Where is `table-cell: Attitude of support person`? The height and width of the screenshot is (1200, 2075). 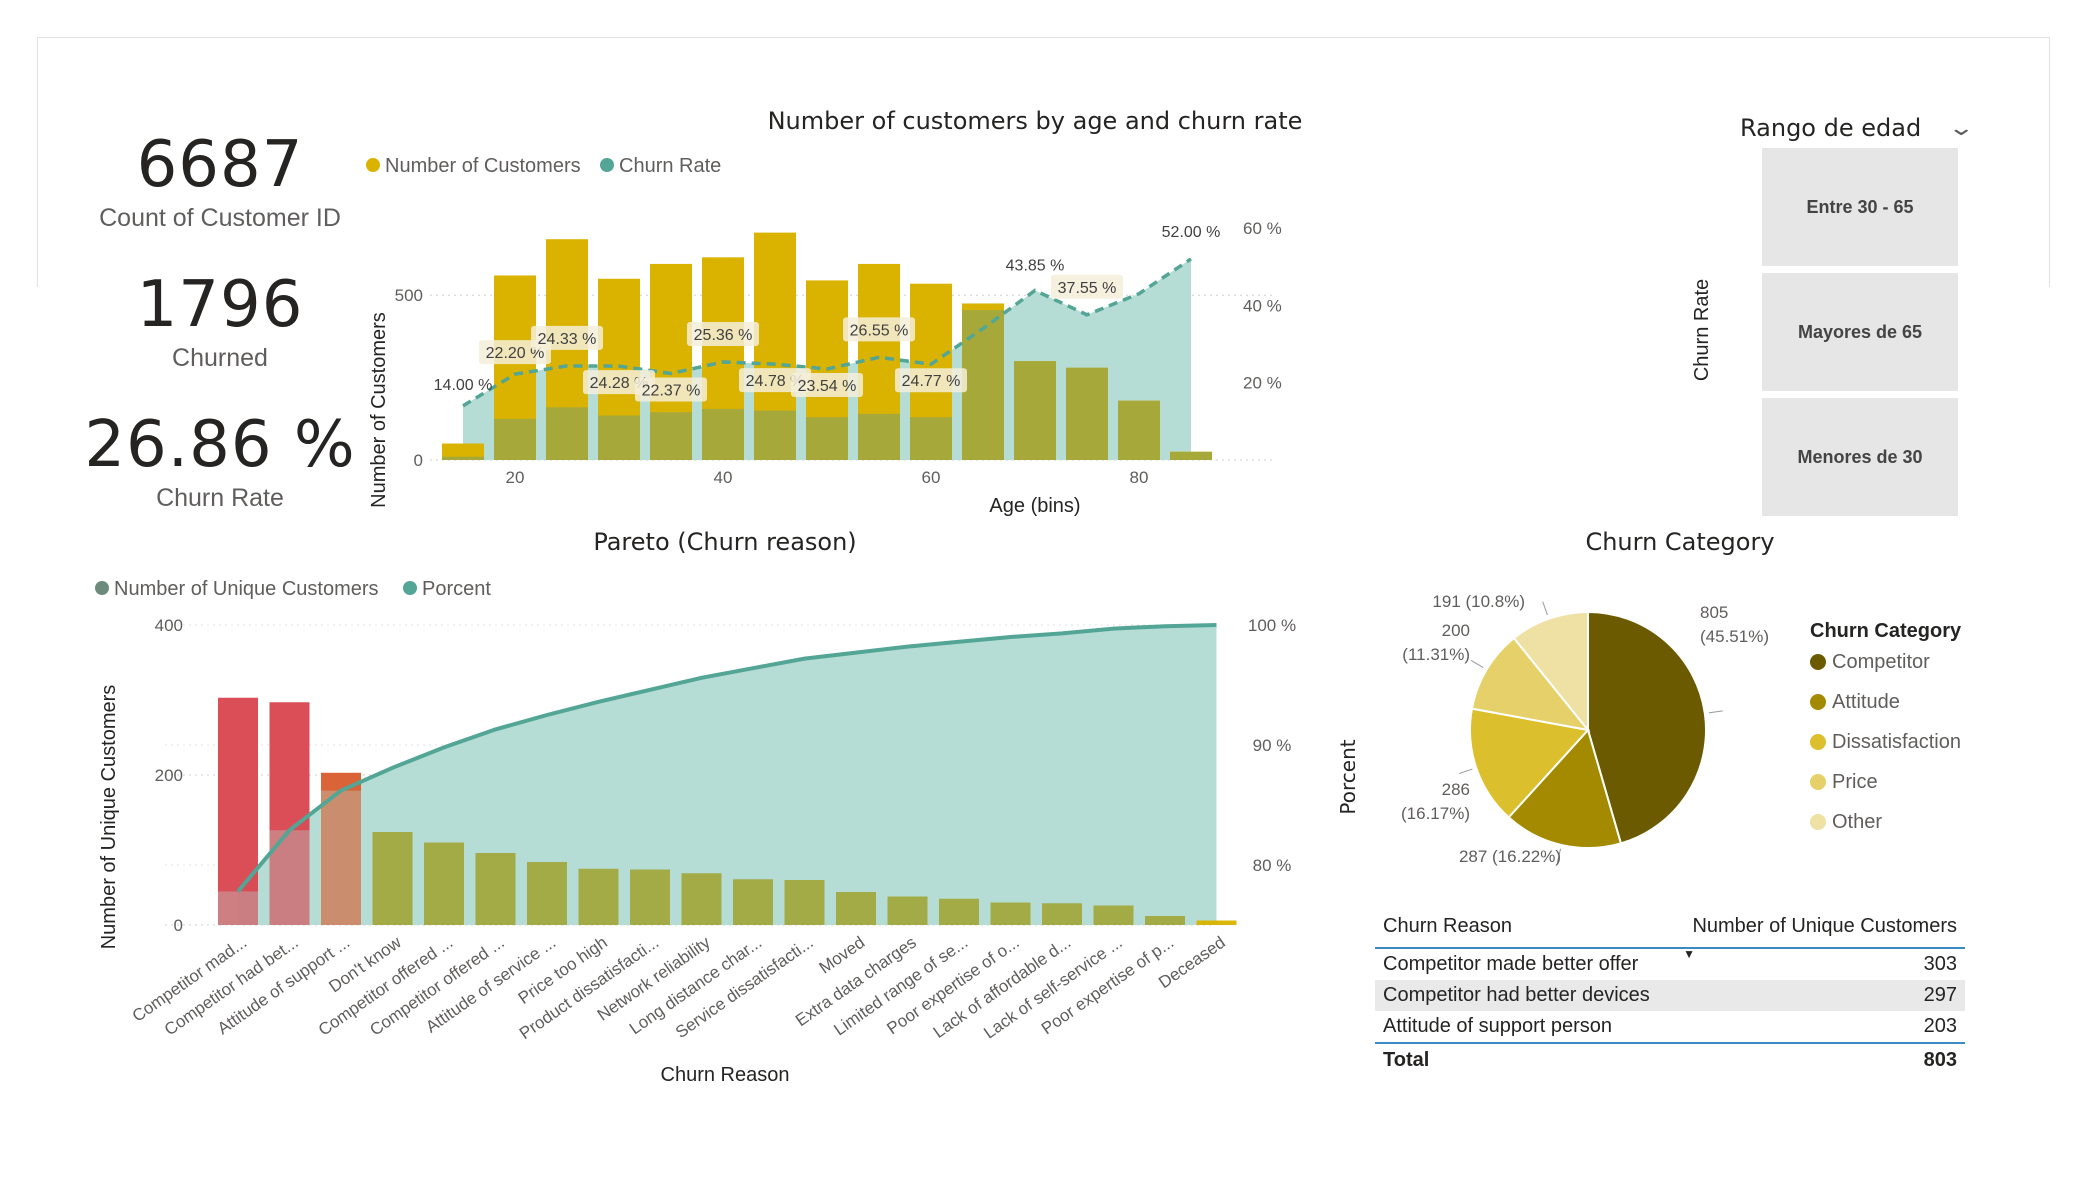 table-cell: Attitude of support person is located at coordinates (1498, 1026).